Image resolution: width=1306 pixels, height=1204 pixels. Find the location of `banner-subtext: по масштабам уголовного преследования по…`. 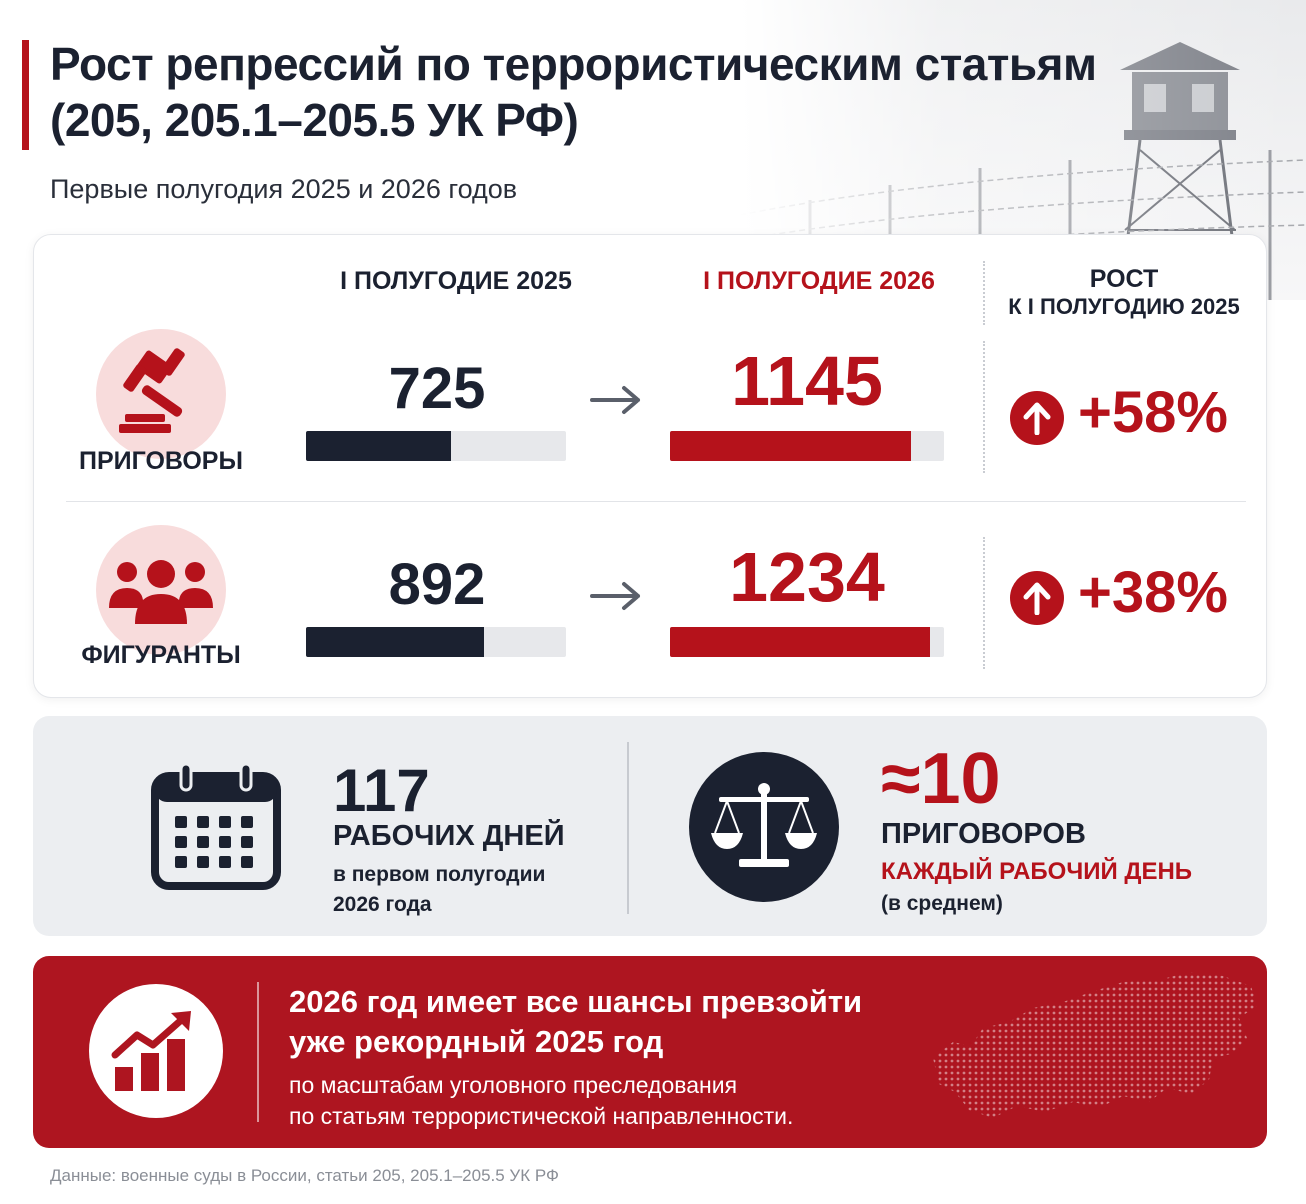

banner-subtext: по масштабам уголовного преследования по… is located at coordinates (541, 1101).